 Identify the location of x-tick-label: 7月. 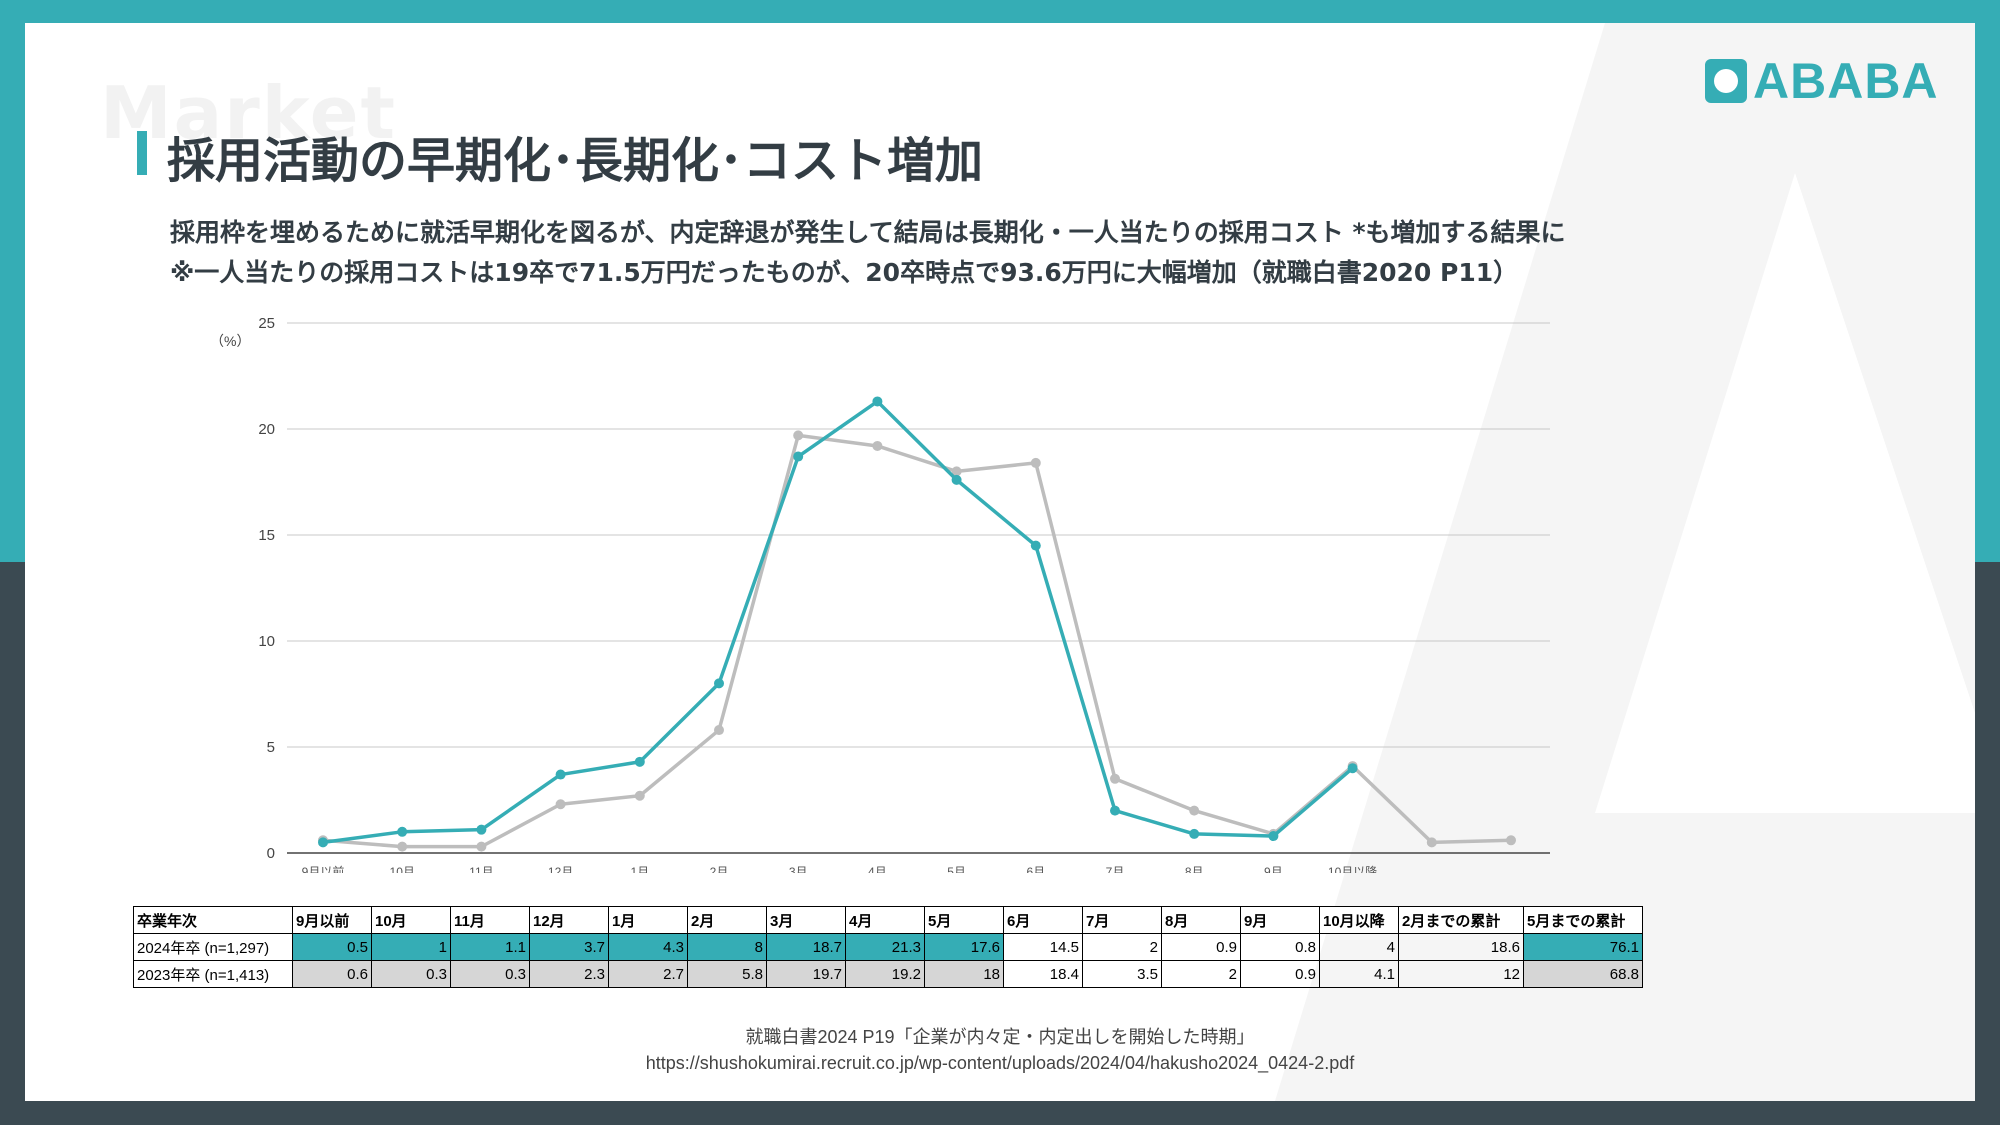
(1115, 869).